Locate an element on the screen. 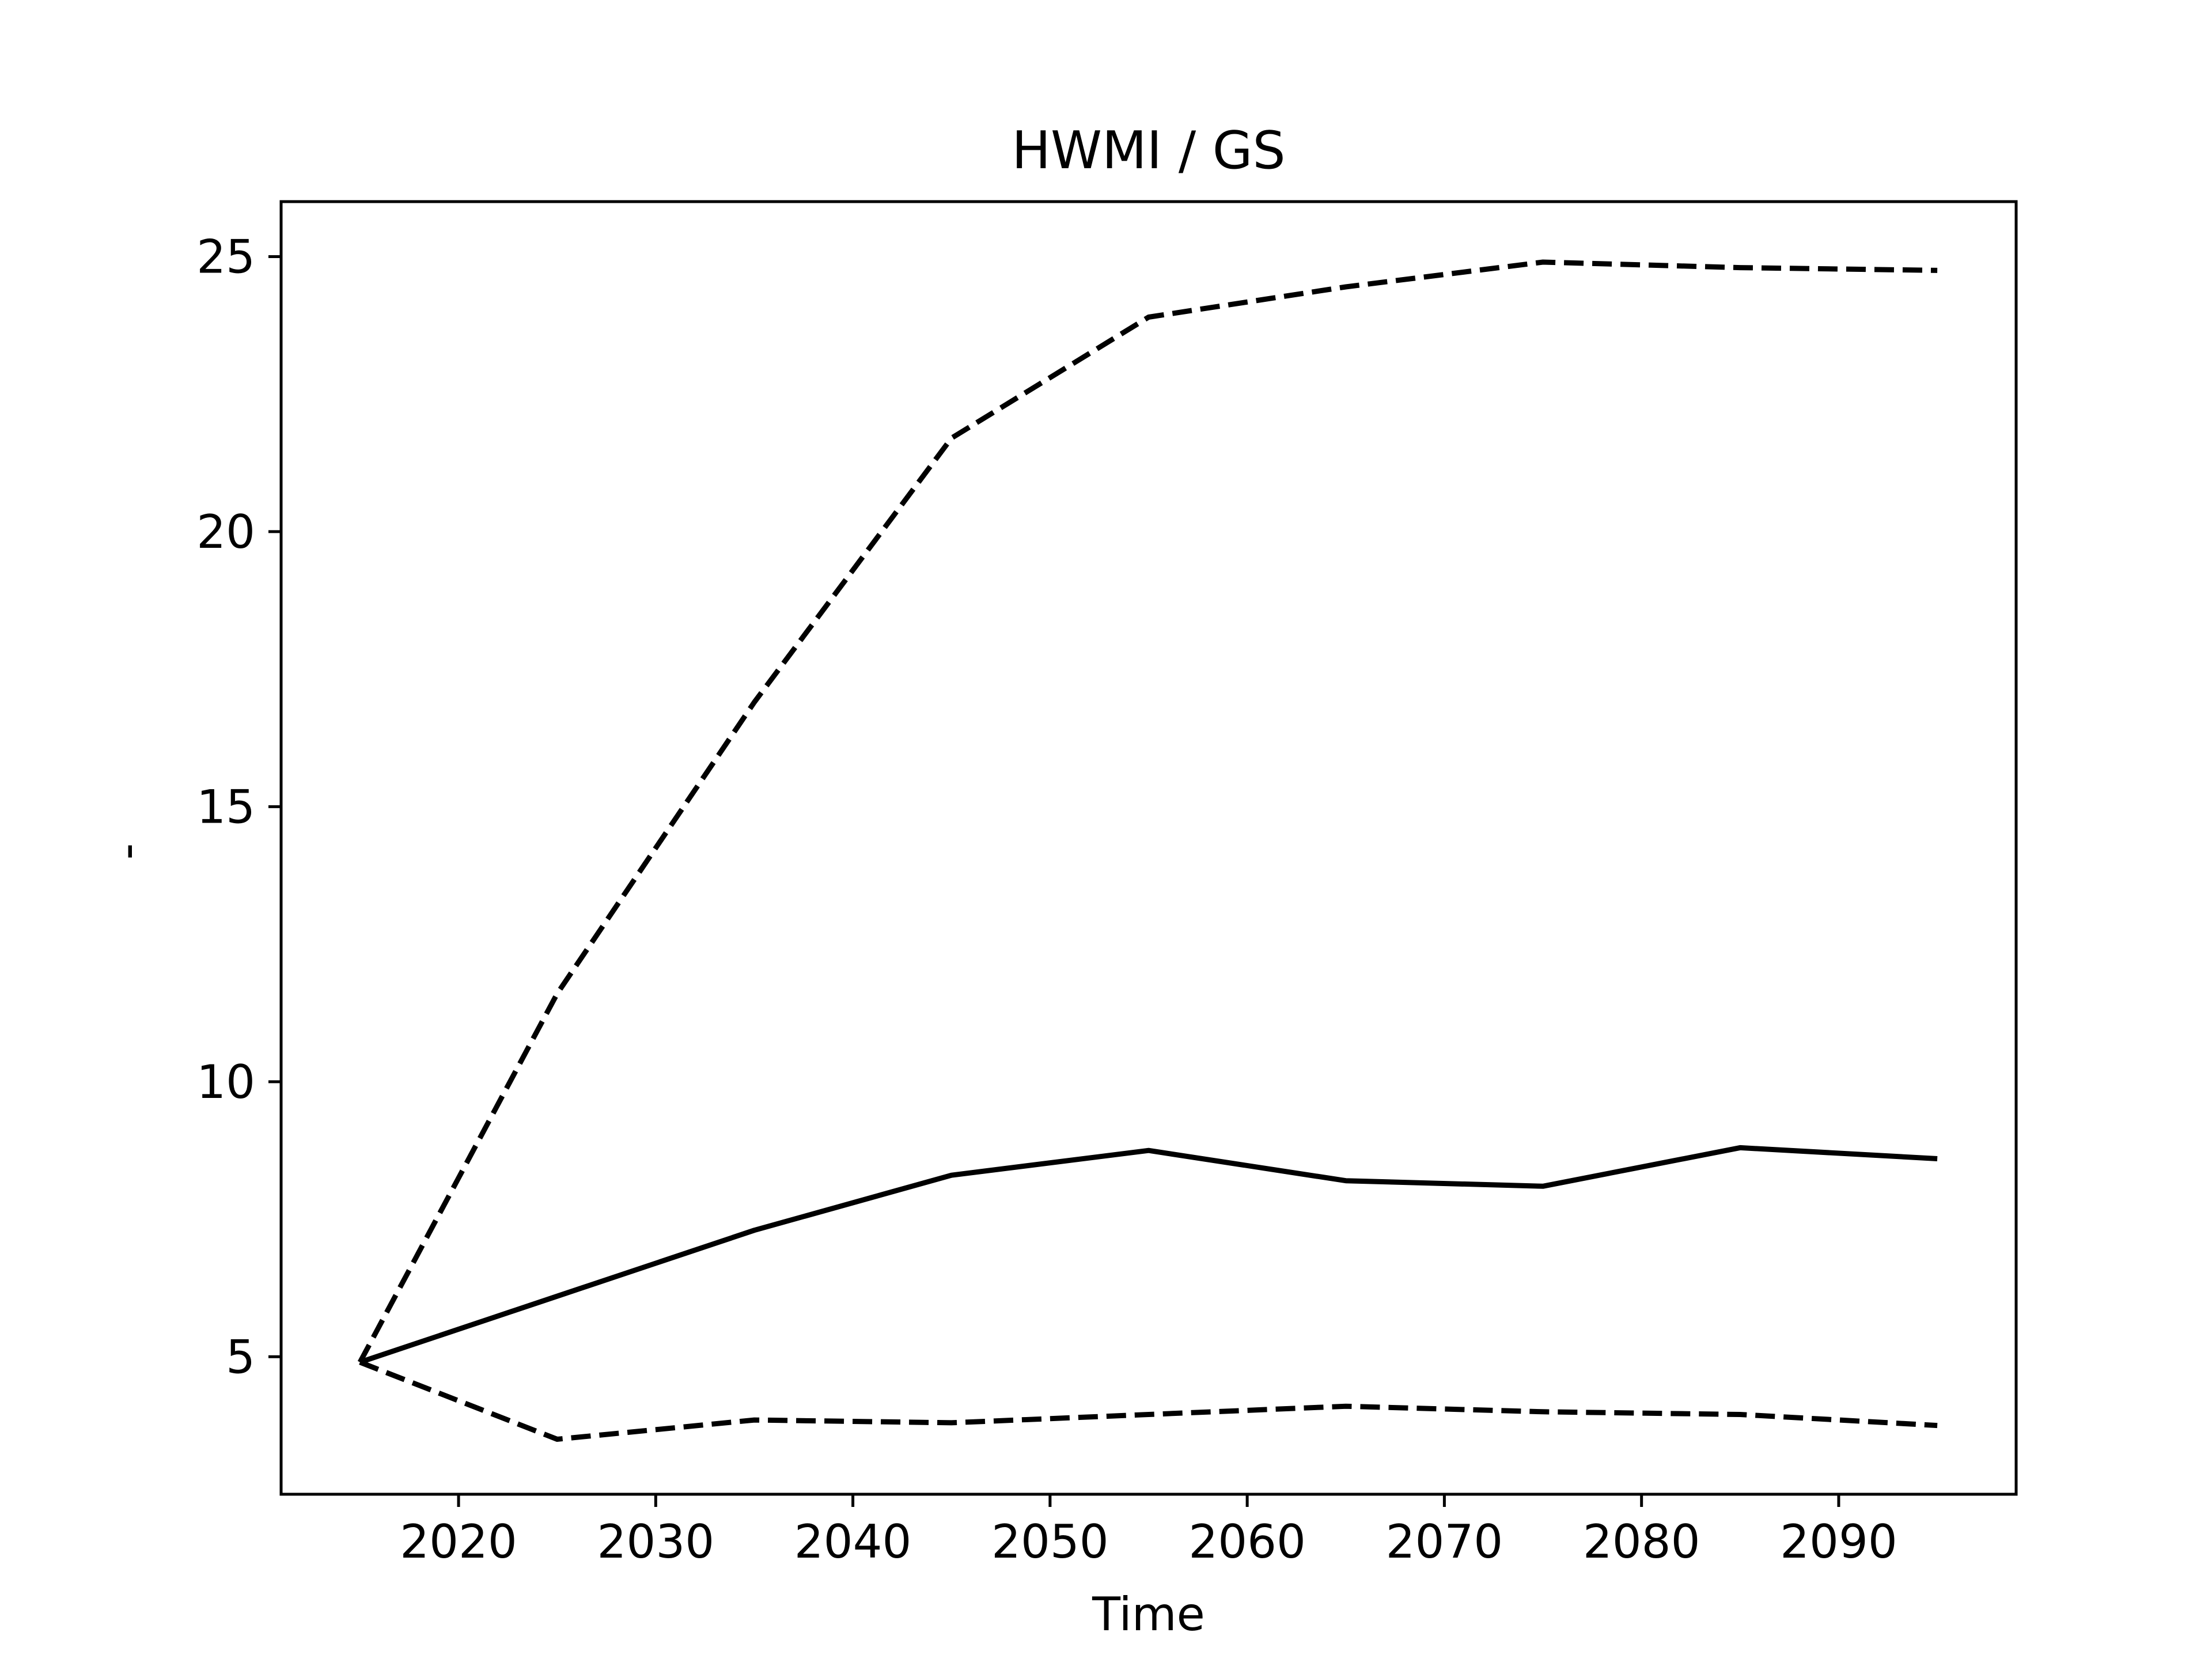 The width and height of the screenshot is (2212, 1659). y-tick-label: 5 is located at coordinates (240, 1357).